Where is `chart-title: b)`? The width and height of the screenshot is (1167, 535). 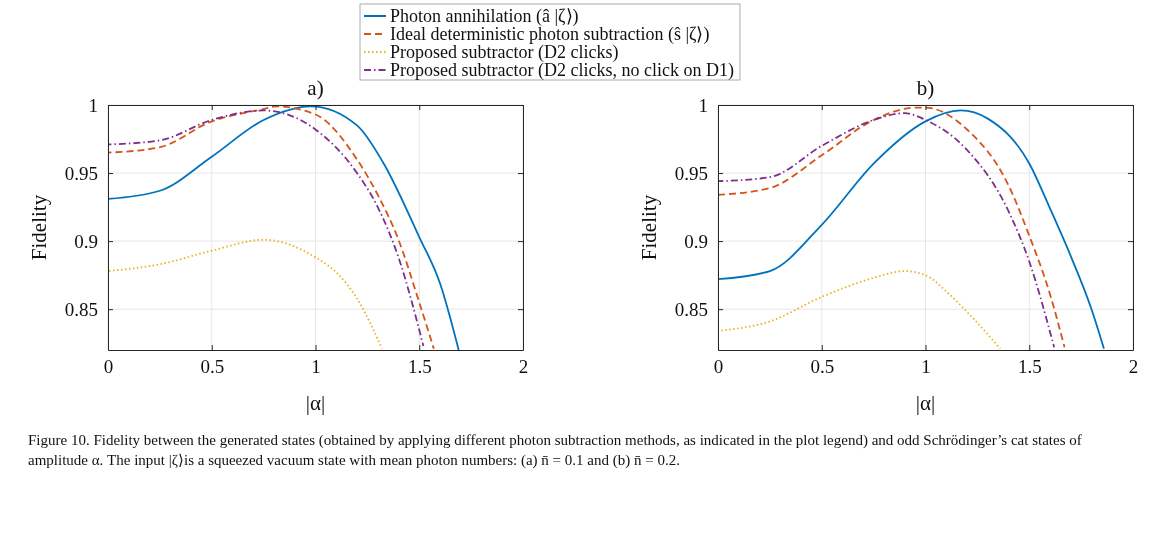
chart-title: b) is located at coordinates (925, 88).